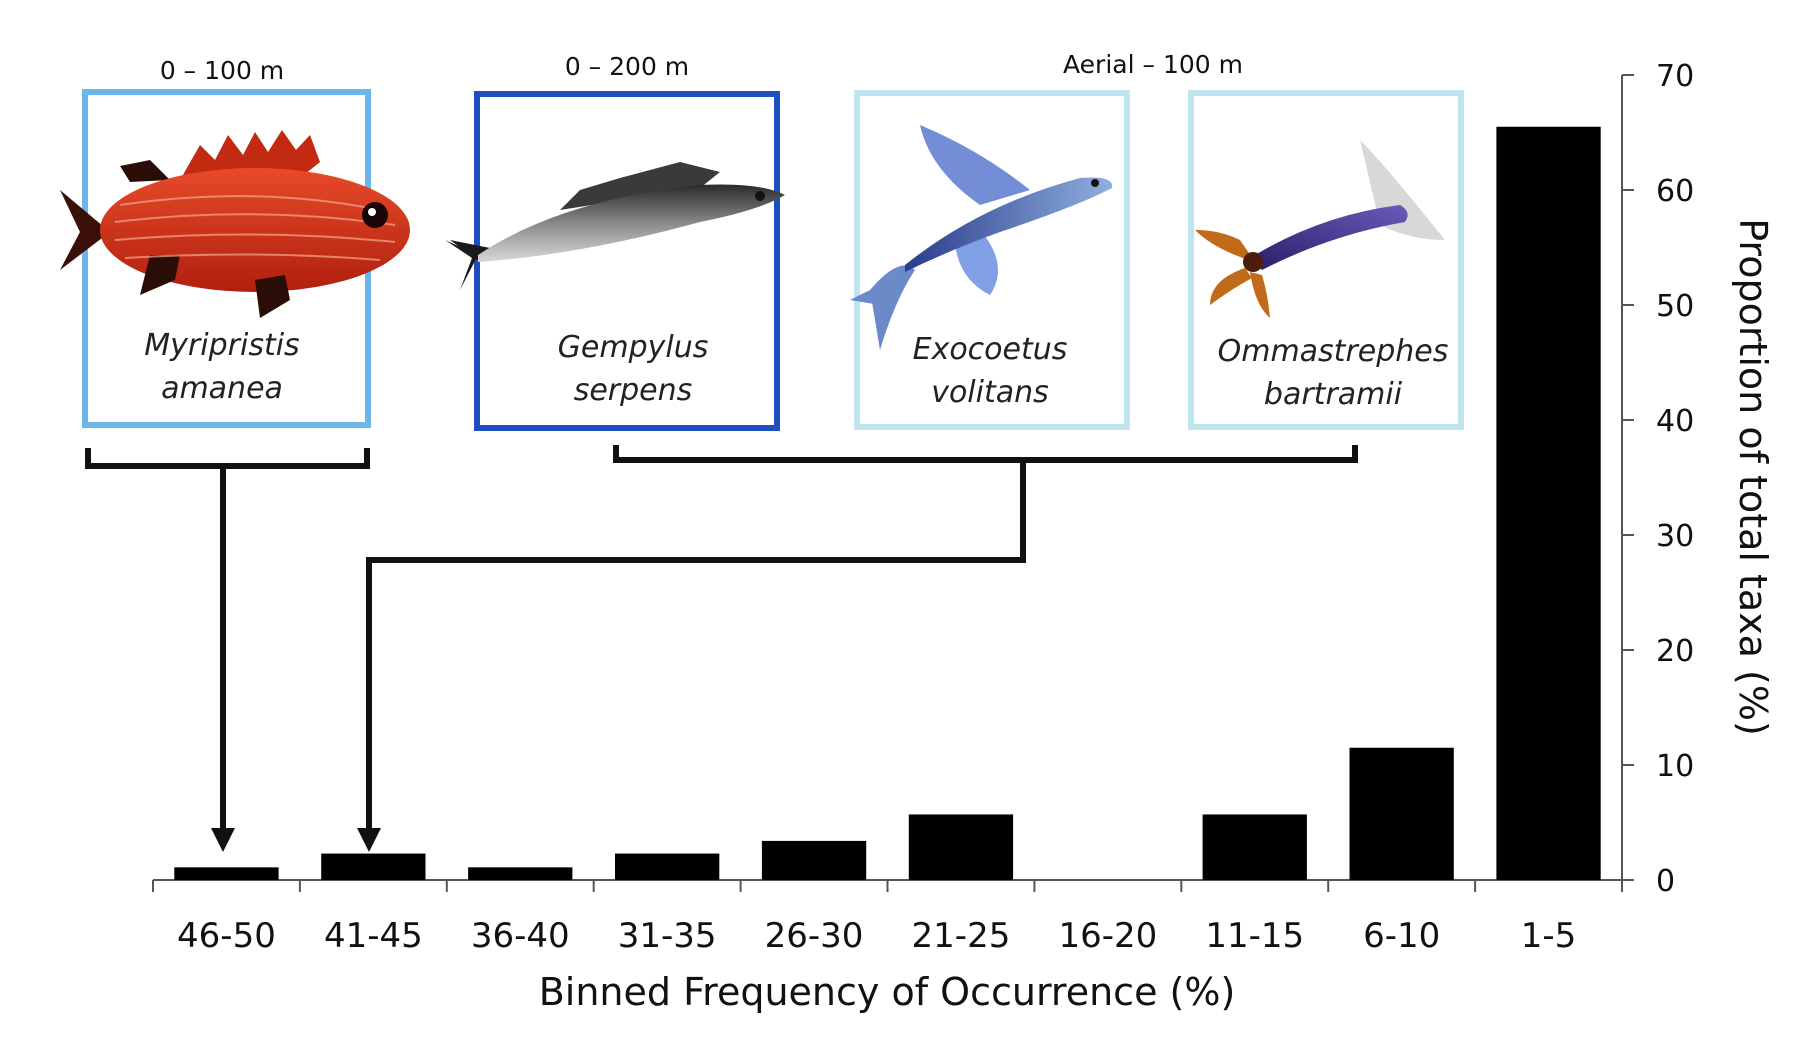  Describe the element at coordinates (1675, 191) in the screenshot. I see `y-tick-label: 60` at that location.